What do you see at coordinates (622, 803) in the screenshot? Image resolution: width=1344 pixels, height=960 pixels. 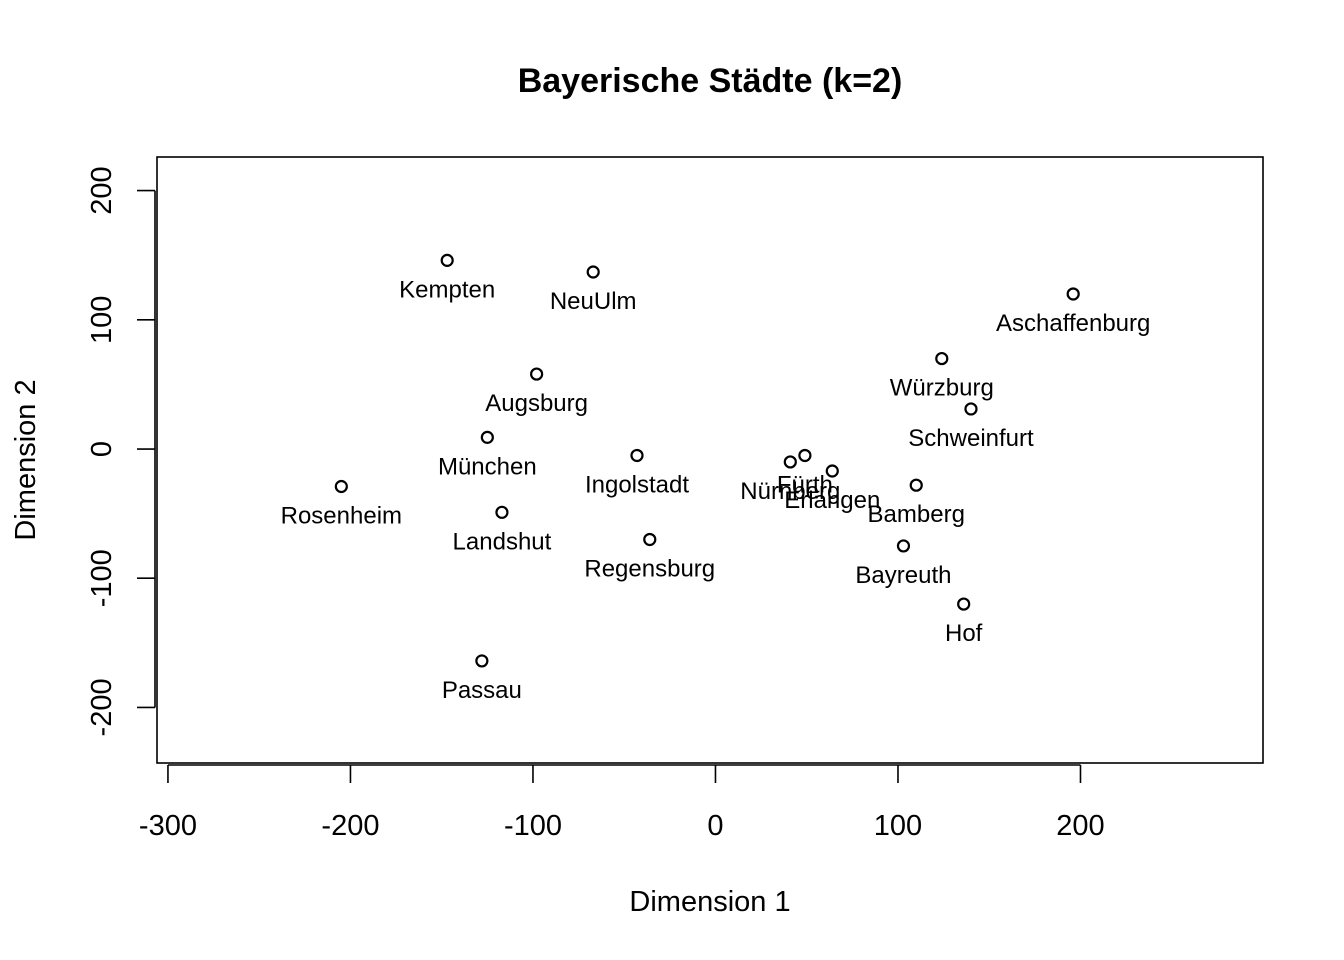 I see `x-axis: -300 -200 -100 0 100 200` at bounding box center [622, 803].